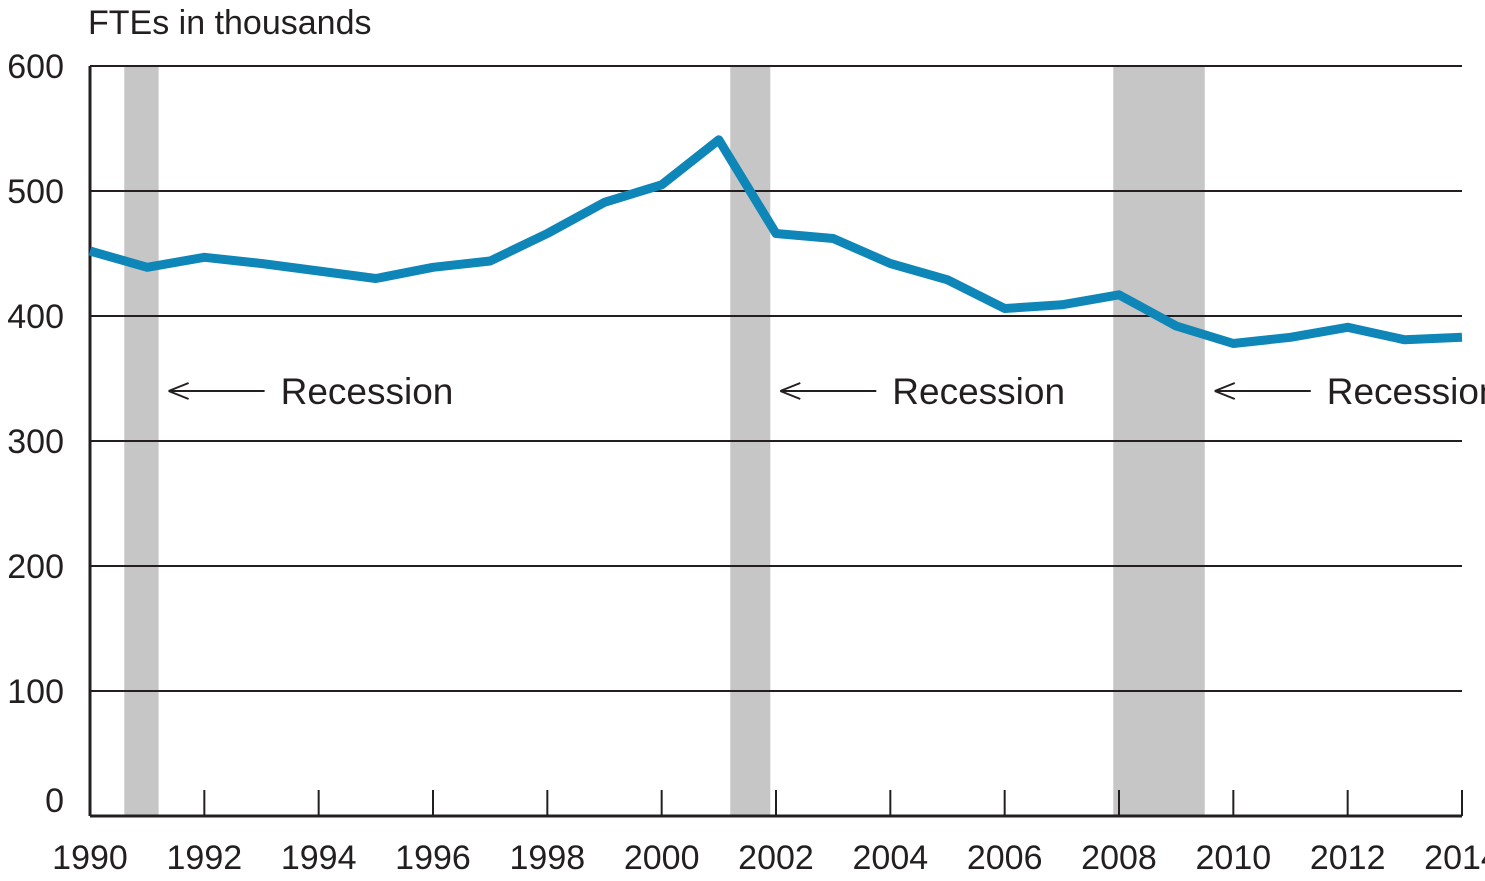 This screenshot has width=1485, height=881. Describe the element at coordinates (54, 801) in the screenshot. I see `y-tick-label: 0` at that location.